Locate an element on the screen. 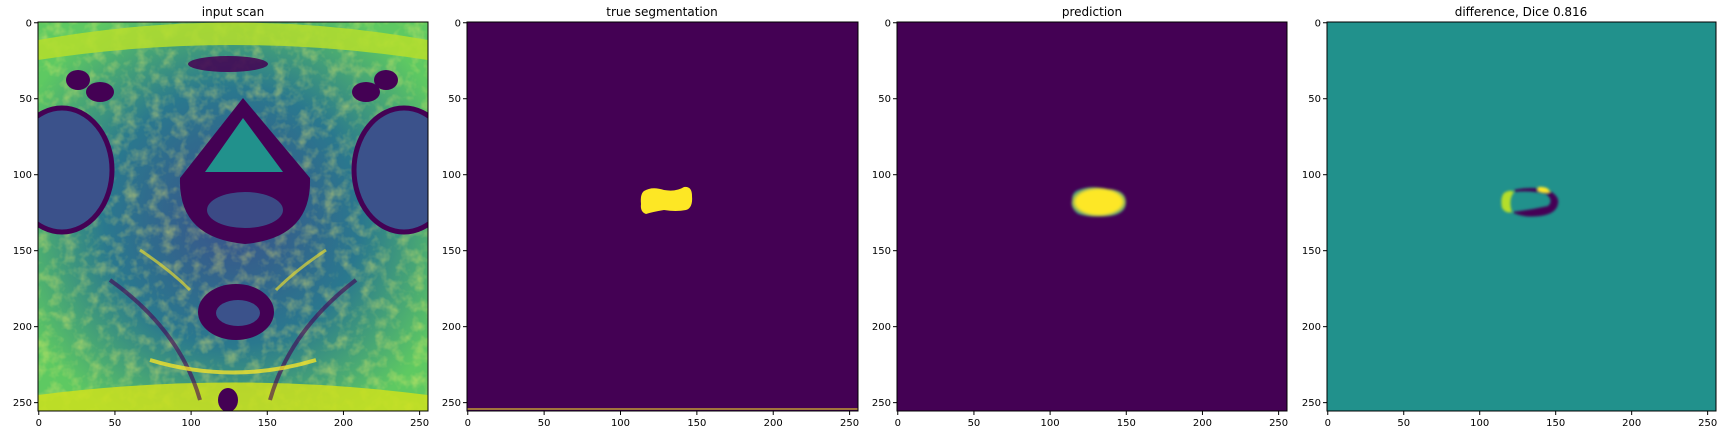 The image size is (1728, 432). panel-title: true segmentation is located at coordinates (661, 12).